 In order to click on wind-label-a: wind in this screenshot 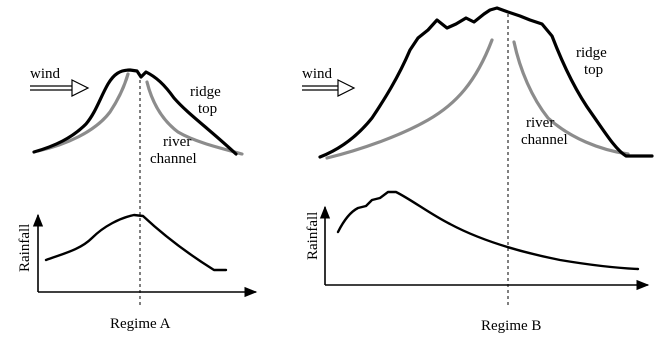, I will do `click(45, 74)`.